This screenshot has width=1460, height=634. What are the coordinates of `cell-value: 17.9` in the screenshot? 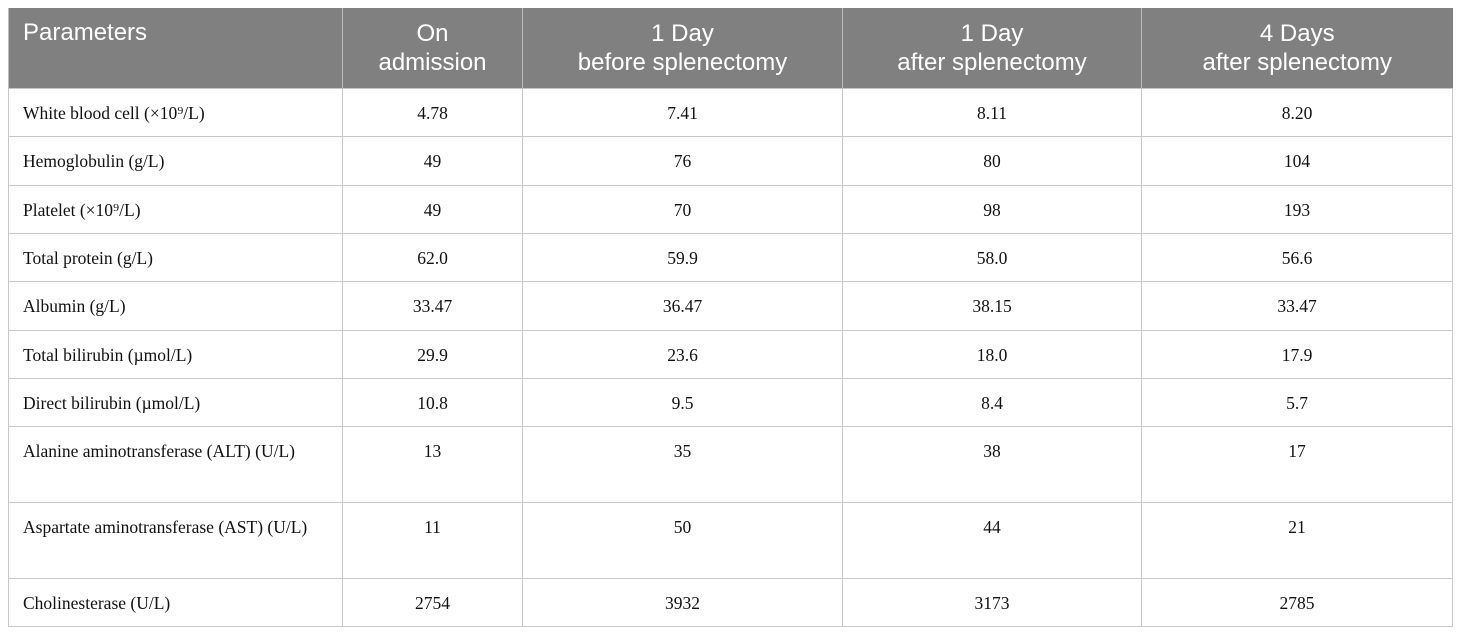 It's located at (1297, 355).